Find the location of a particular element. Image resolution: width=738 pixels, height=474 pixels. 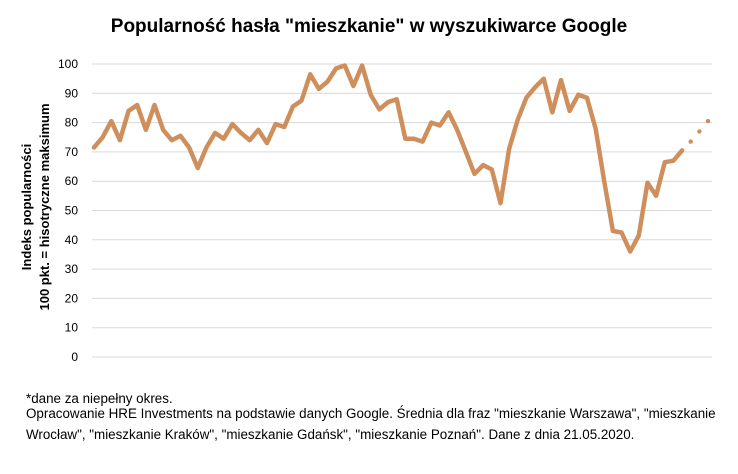

y-tick-label: 90 is located at coordinates (72, 93).